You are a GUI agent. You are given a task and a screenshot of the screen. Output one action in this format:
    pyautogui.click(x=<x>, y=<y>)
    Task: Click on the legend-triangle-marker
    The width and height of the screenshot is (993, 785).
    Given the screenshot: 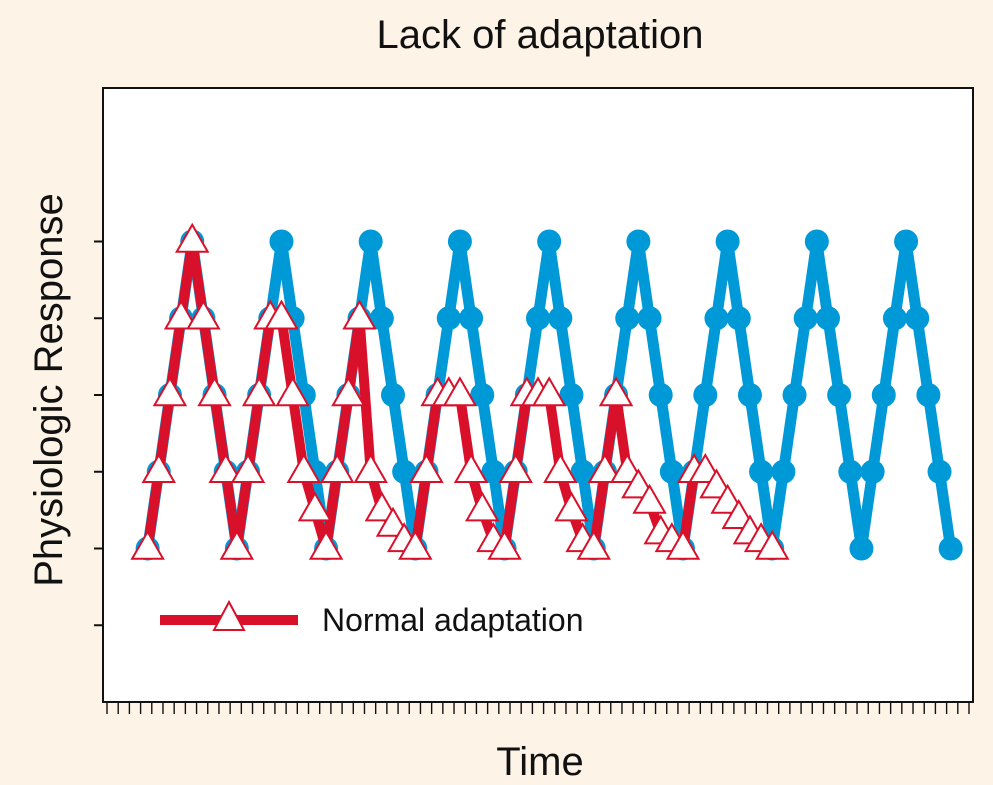 What is the action you would take?
    pyautogui.click(x=229, y=615)
    